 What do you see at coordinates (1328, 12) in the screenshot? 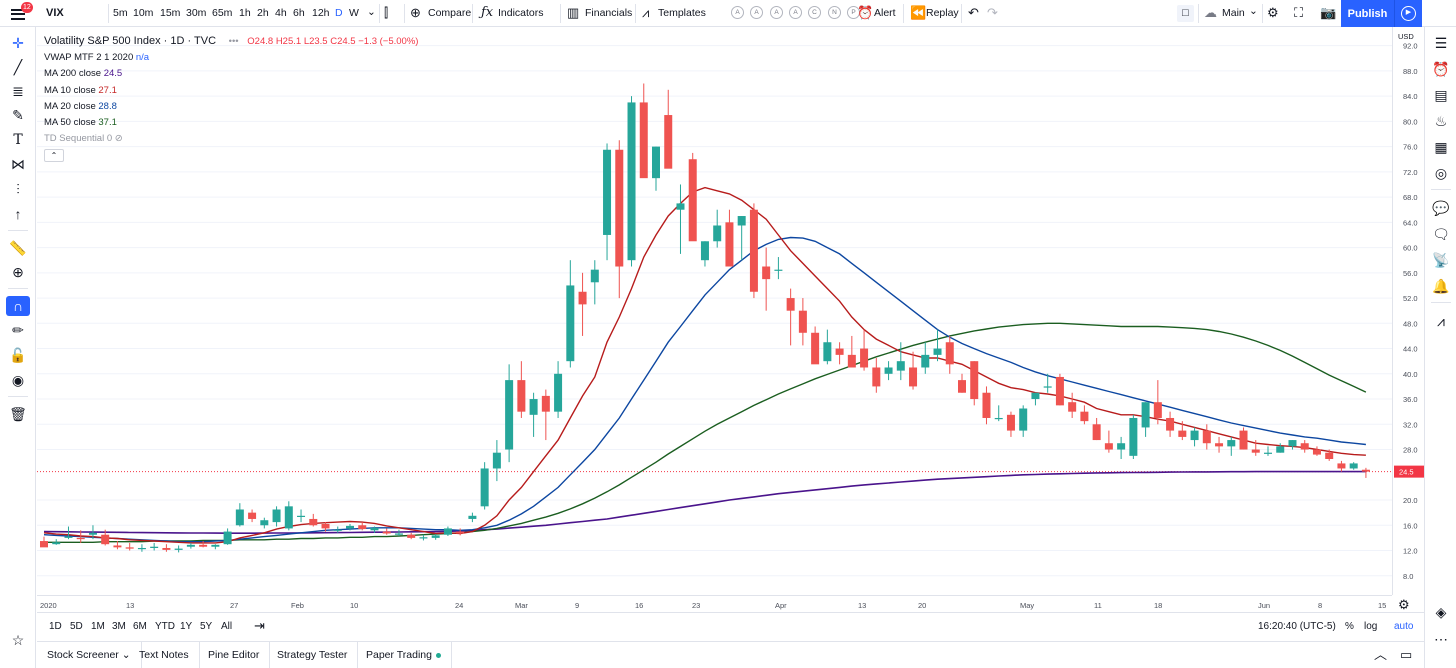
I see `camera-snapshot-icon: 📷` at bounding box center [1328, 12].